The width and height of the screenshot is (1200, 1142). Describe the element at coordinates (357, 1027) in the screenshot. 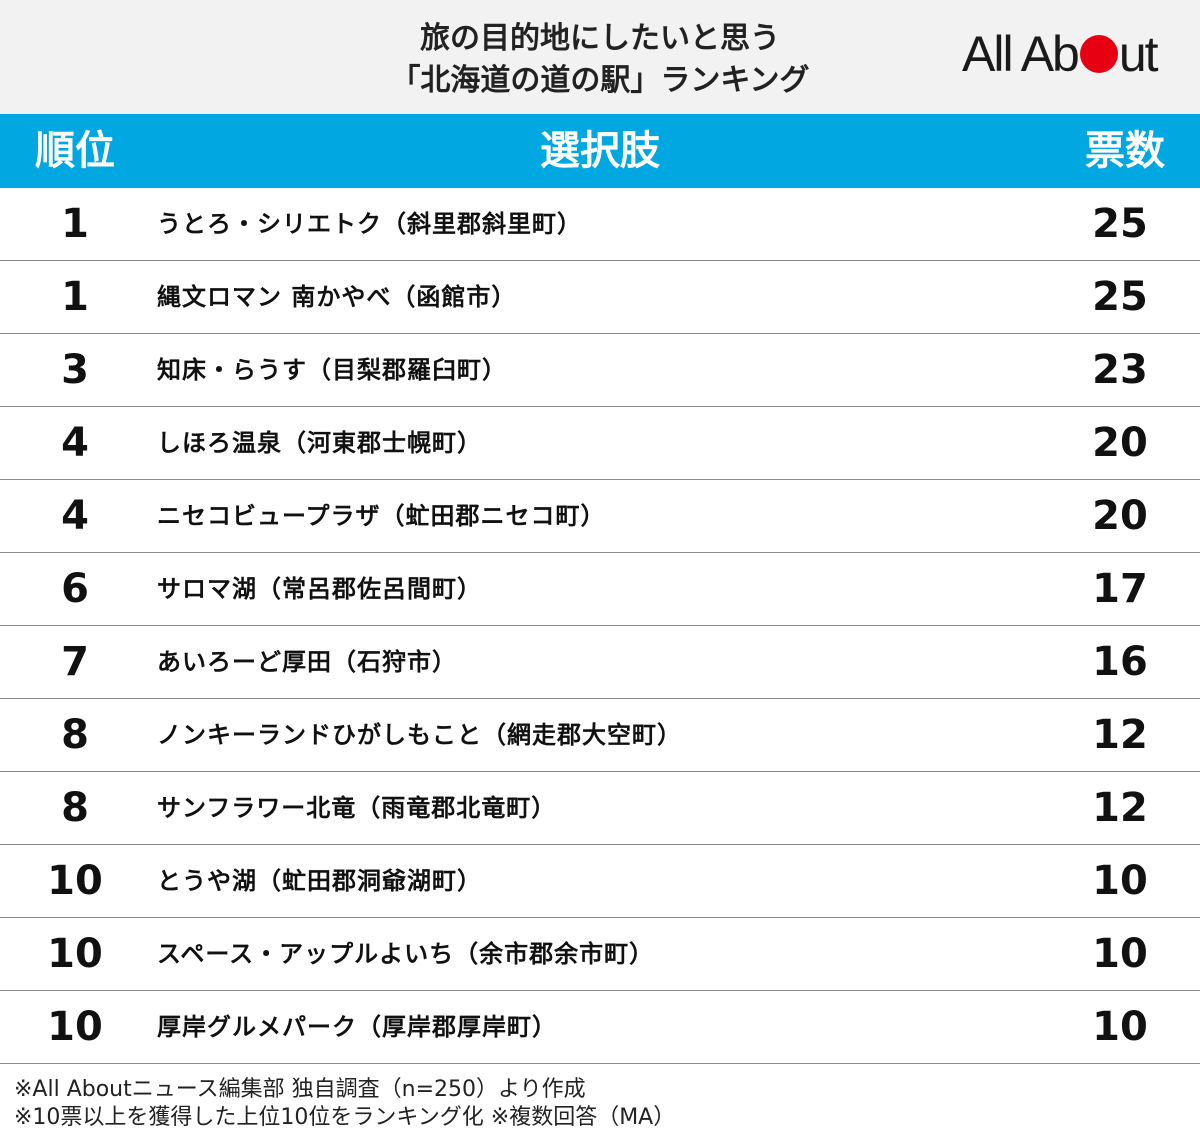

I see `choice-cell: 厚岸グルメパーク（厚岸郡厚岸町）` at that location.